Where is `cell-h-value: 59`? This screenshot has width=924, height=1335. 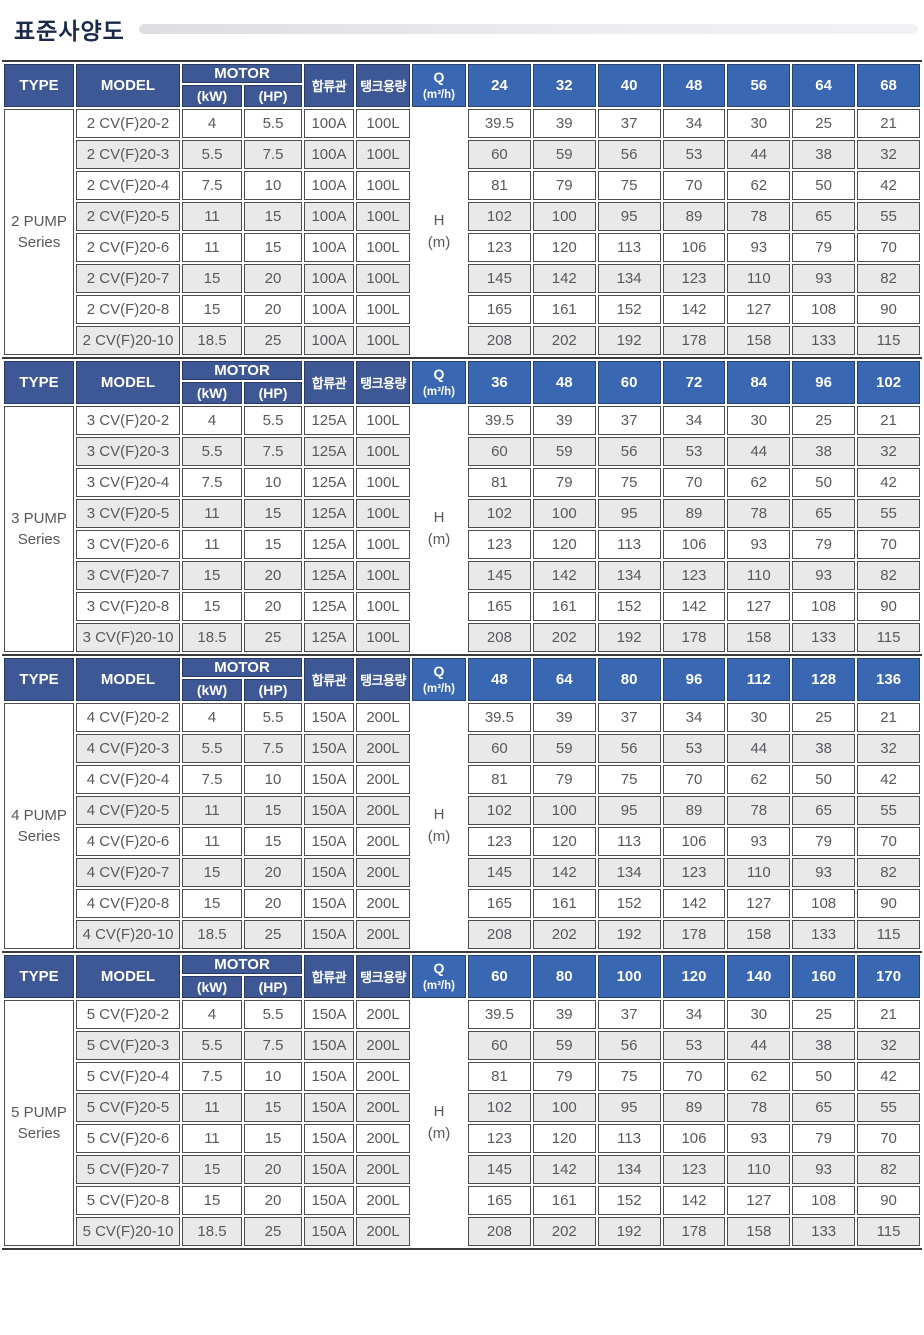
cell-h-value: 59 is located at coordinates (564, 748).